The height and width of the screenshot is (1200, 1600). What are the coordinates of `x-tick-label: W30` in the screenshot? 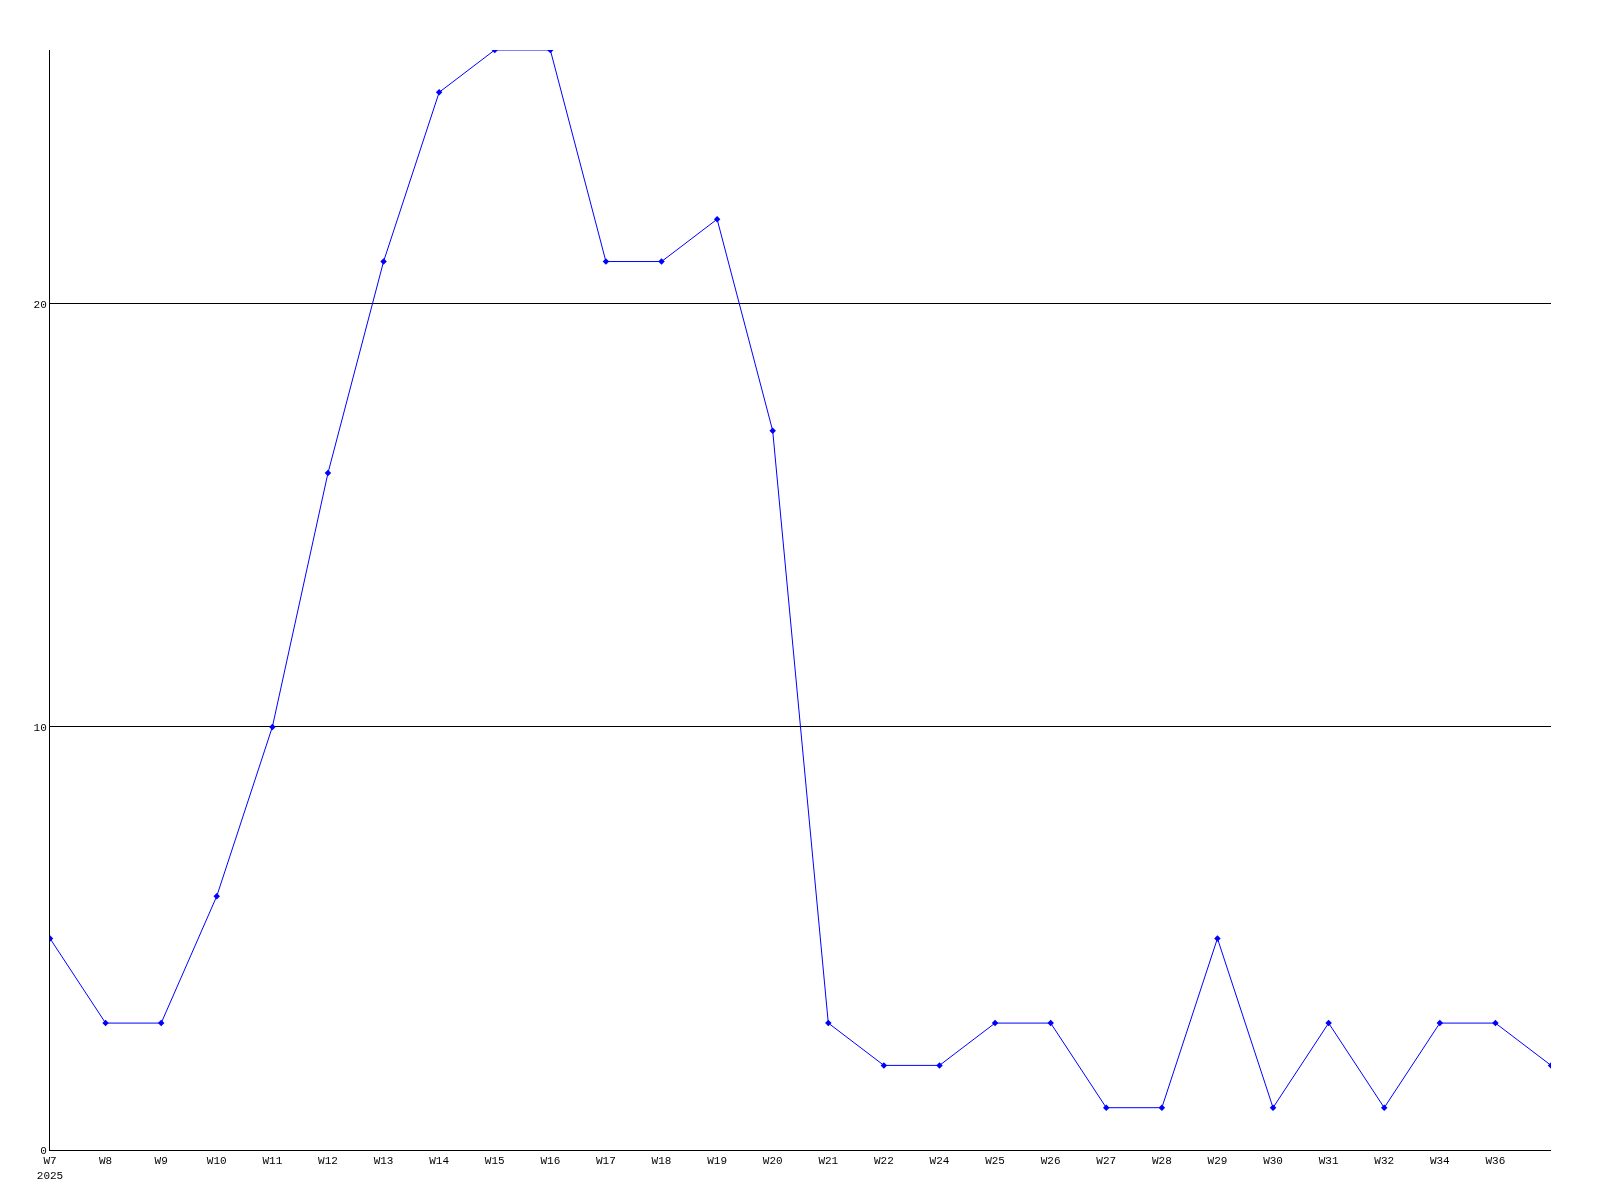 It's located at (1273, 1161).